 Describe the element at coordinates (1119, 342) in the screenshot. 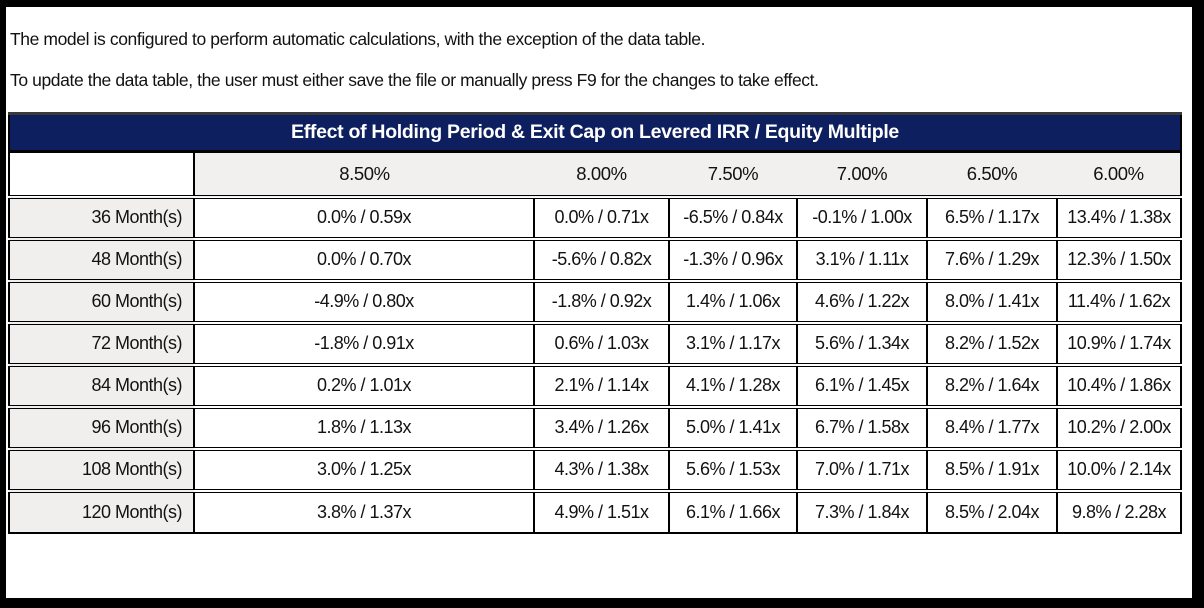

I see `cell-irr-multiple: 10.9% / 1.74x` at that location.